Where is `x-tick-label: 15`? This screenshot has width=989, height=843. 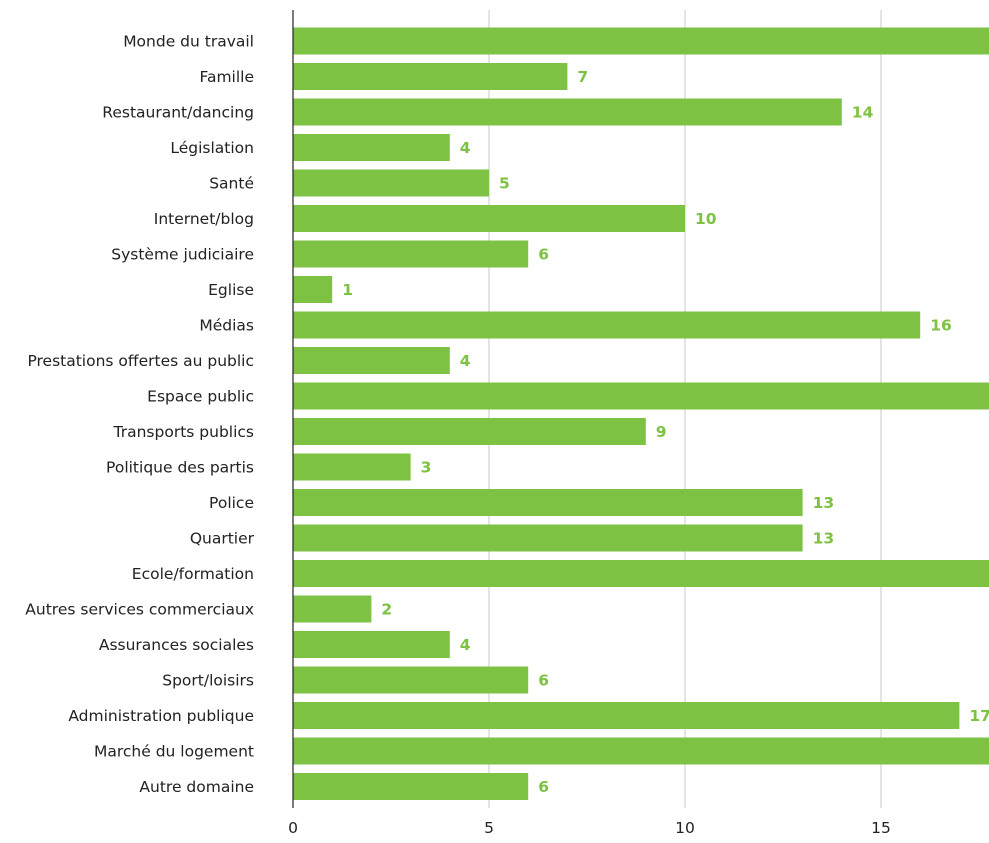
x-tick-label: 15 is located at coordinates (881, 828).